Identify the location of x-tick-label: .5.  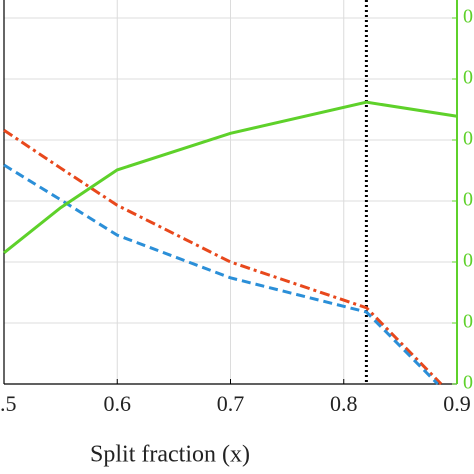
(8, 403).